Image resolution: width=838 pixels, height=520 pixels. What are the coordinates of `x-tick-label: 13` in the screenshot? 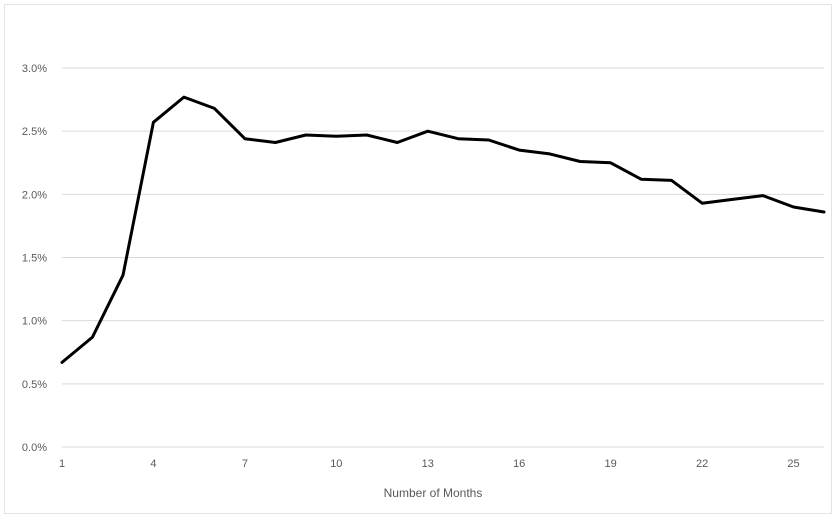 It's located at (428, 464).